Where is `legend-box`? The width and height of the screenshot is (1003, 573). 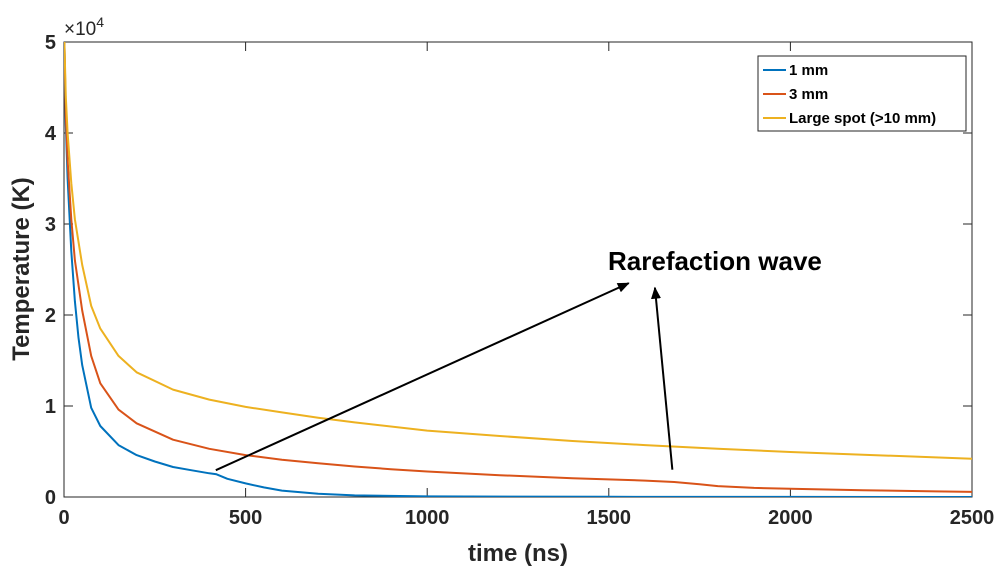
legend-box is located at coordinates (862, 93).